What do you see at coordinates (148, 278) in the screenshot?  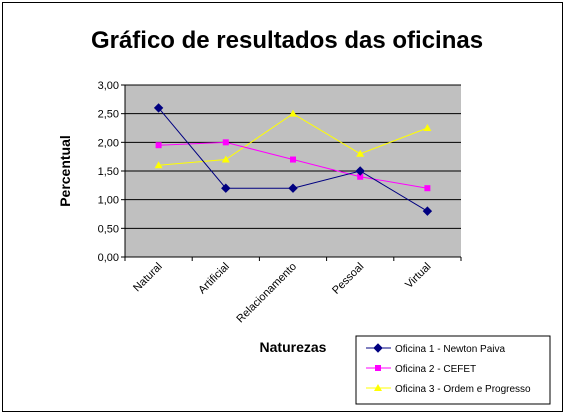 I see `x-tick-label: Natural` at bounding box center [148, 278].